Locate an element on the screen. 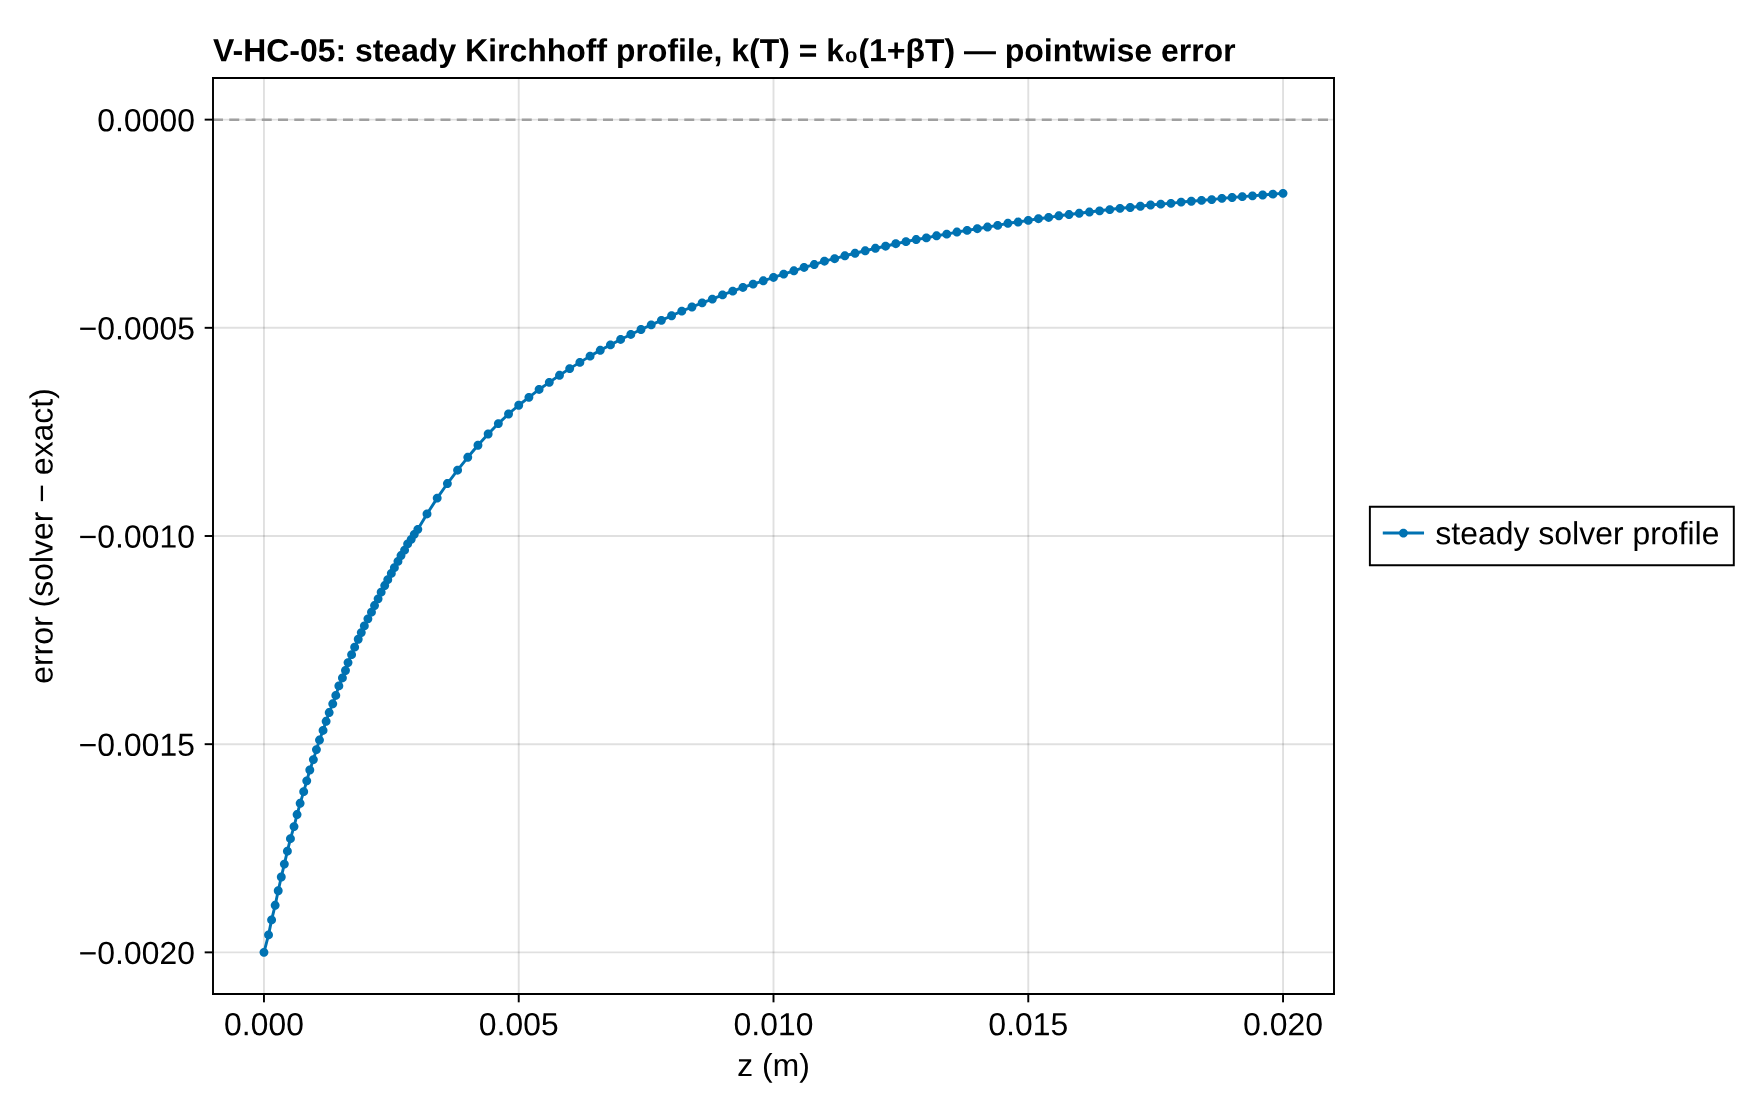  chart-title: V-HC-05: steady Kirchhoff profile, k(T) = k₀(1+βT) — pointwise error is located at coordinates (724, 53).